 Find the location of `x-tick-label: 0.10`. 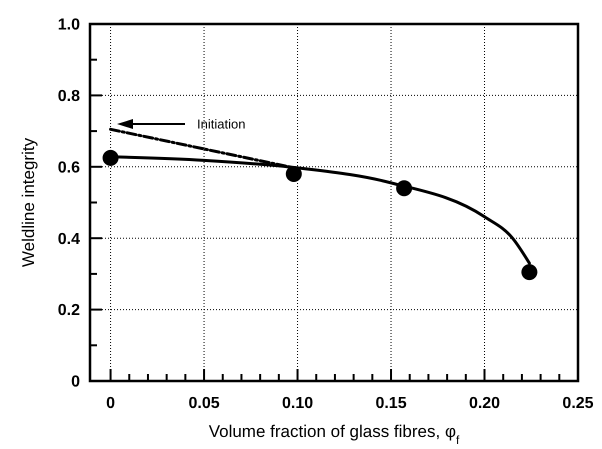

x-tick-label: 0.10 is located at coordinates (298, 403).